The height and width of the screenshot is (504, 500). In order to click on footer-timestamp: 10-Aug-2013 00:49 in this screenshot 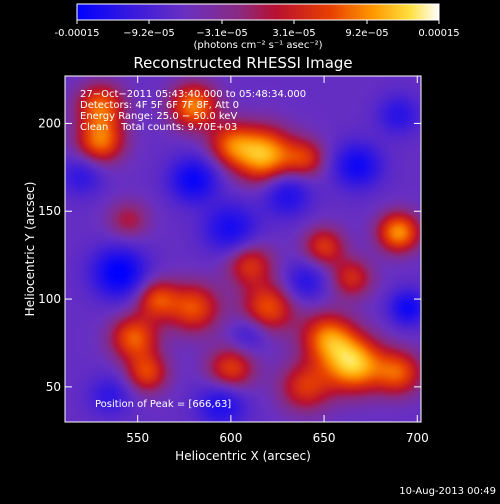, I will do `click(447, 491)`.